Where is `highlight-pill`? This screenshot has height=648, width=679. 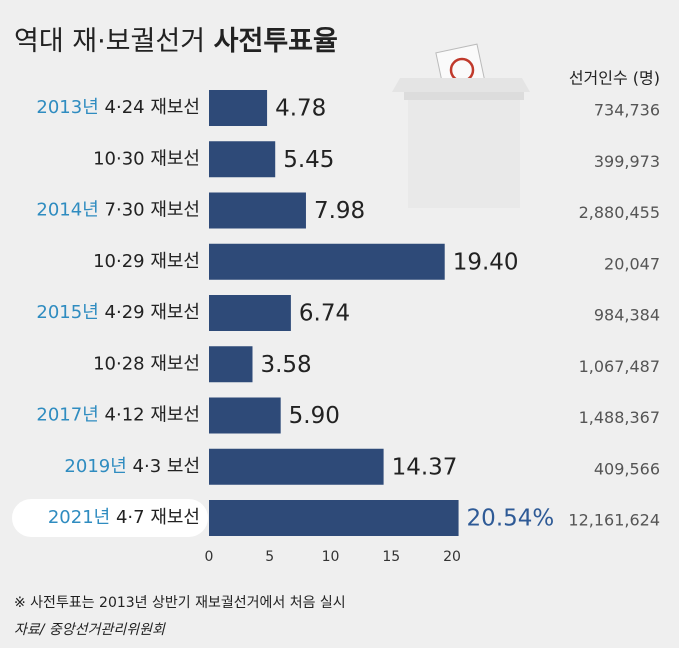
highlight-pill is located at coordinates (110, 518).